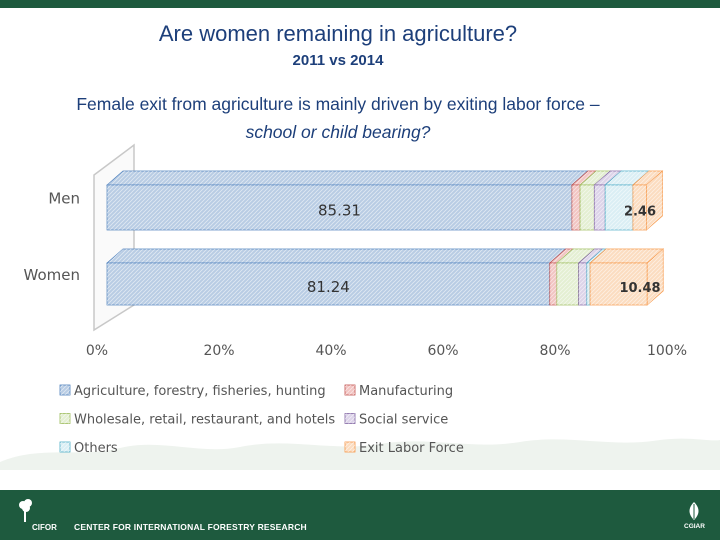 The width and height of the screenshot is (720, 540). Describe the element at coordinates (218, 351) in the screenshot. I see `x-tick-label: 20%` at that location.